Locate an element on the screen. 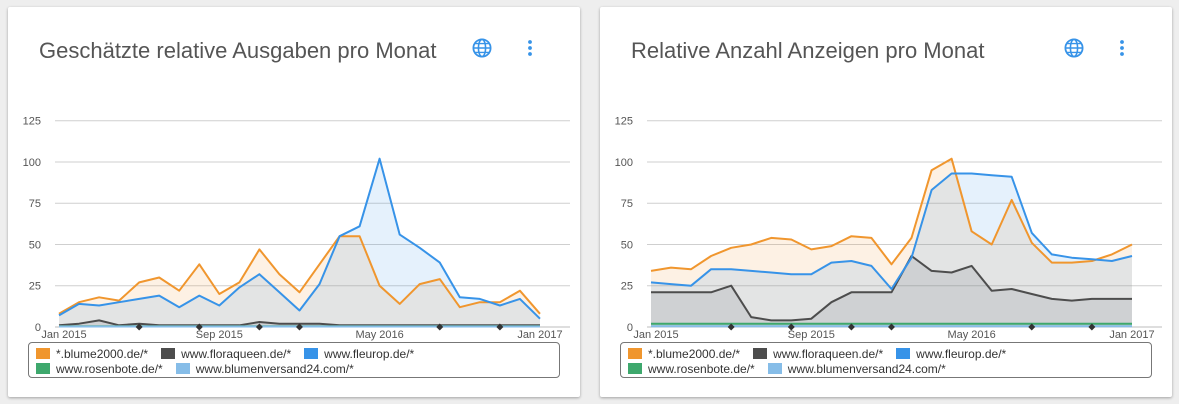 The image size is (1179, 404). chart-title: Geschätzte relative Ausgaben pro Monat is located at coordinates (238, 50).